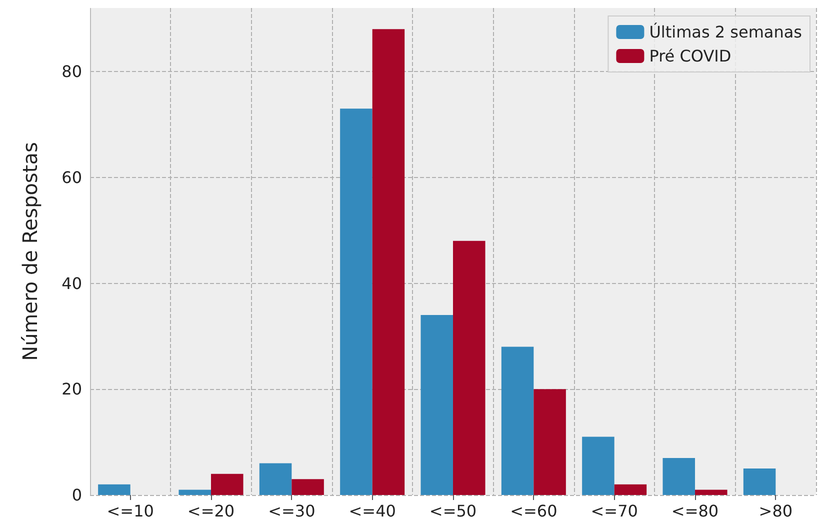 This screenshot has width=828, height=531. I want to click on y-tick-label: 60, so click(72, 177).